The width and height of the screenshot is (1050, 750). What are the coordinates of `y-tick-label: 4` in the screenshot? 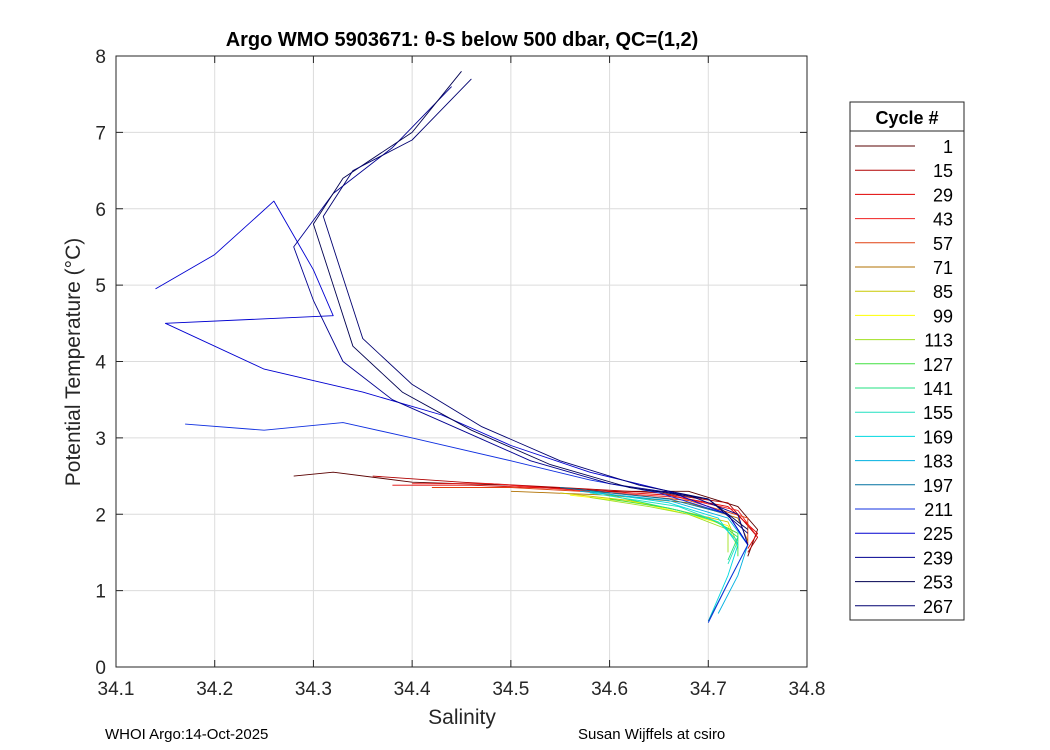 It's located at (100, 363).